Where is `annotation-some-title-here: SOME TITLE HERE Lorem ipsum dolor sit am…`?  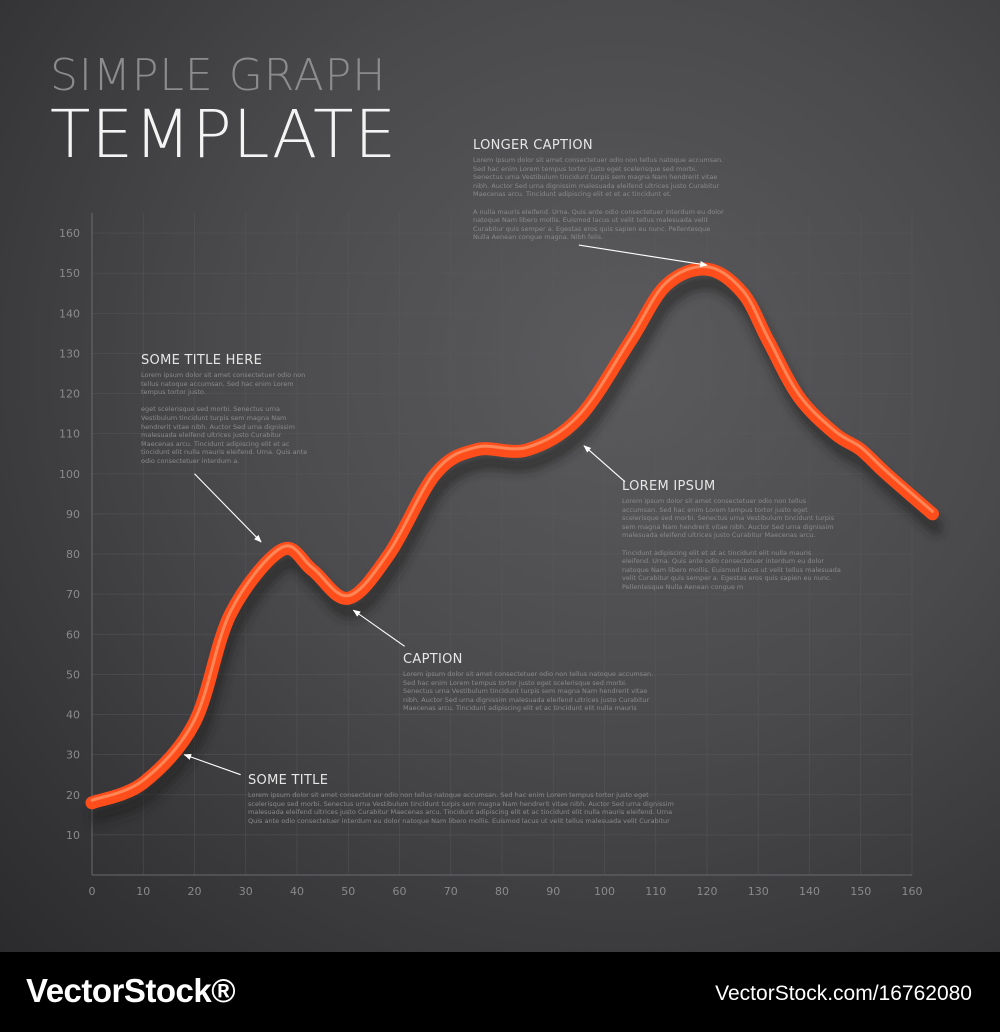
annotation-some-title-here: SOME TITLE HERE Lorem ipsum dolor sit am… is located at coordinates (224, 409).